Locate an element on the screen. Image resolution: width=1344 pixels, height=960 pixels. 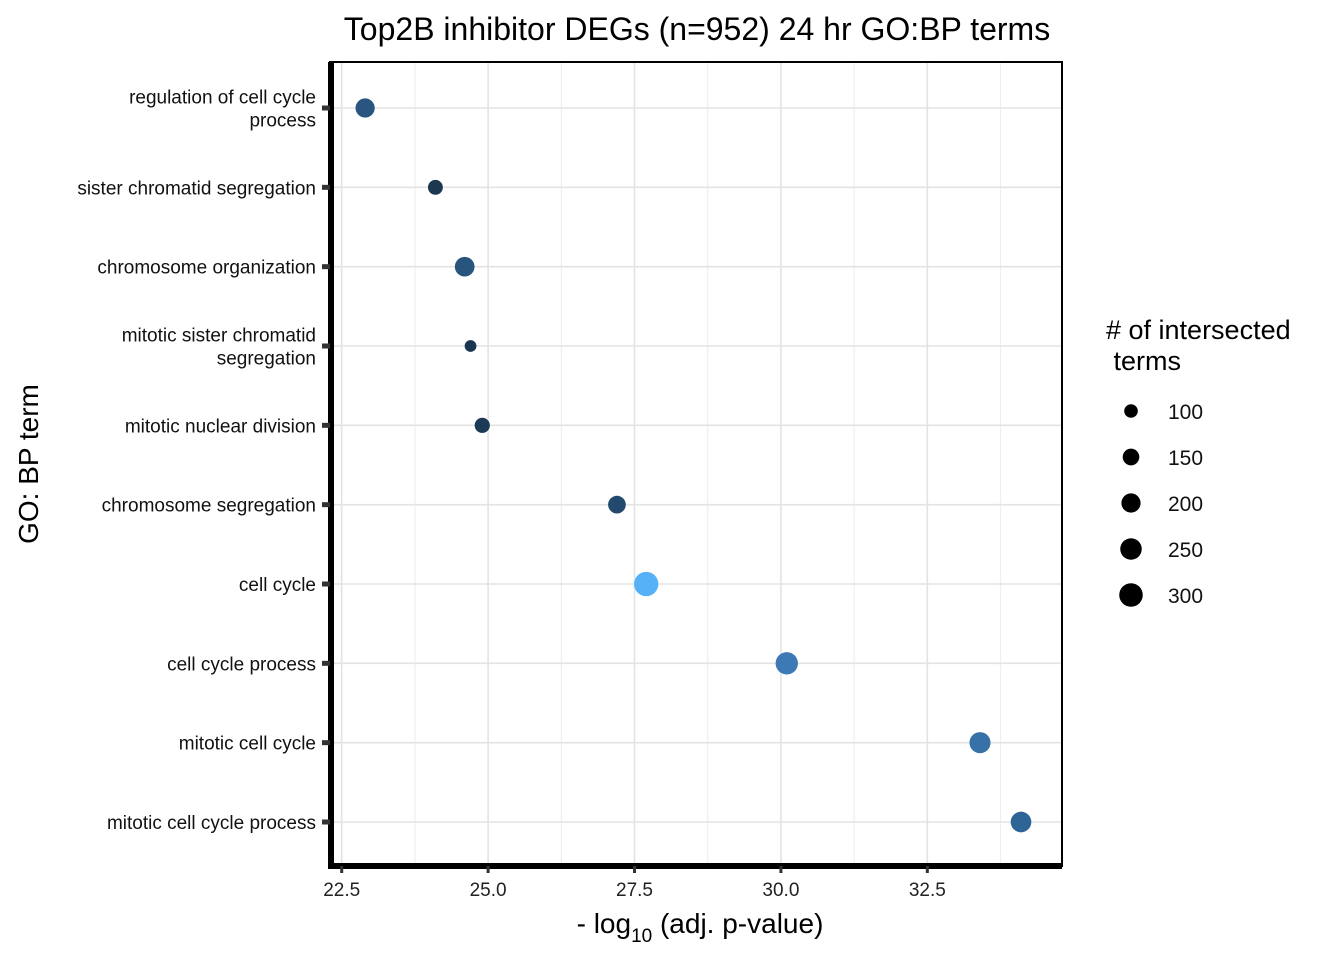
y-tick-label-line: chromosome organization is located at coordinates (206, 268).